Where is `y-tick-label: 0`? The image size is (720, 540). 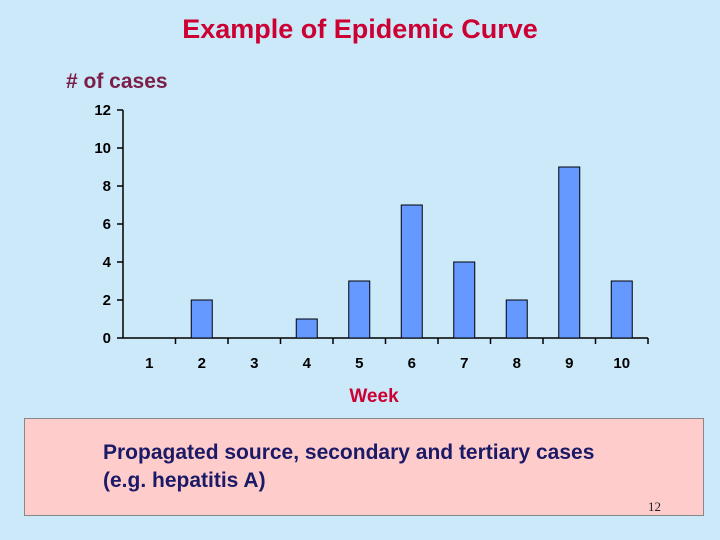 y-tick-label: 0 is located at coordinates (107, 338).